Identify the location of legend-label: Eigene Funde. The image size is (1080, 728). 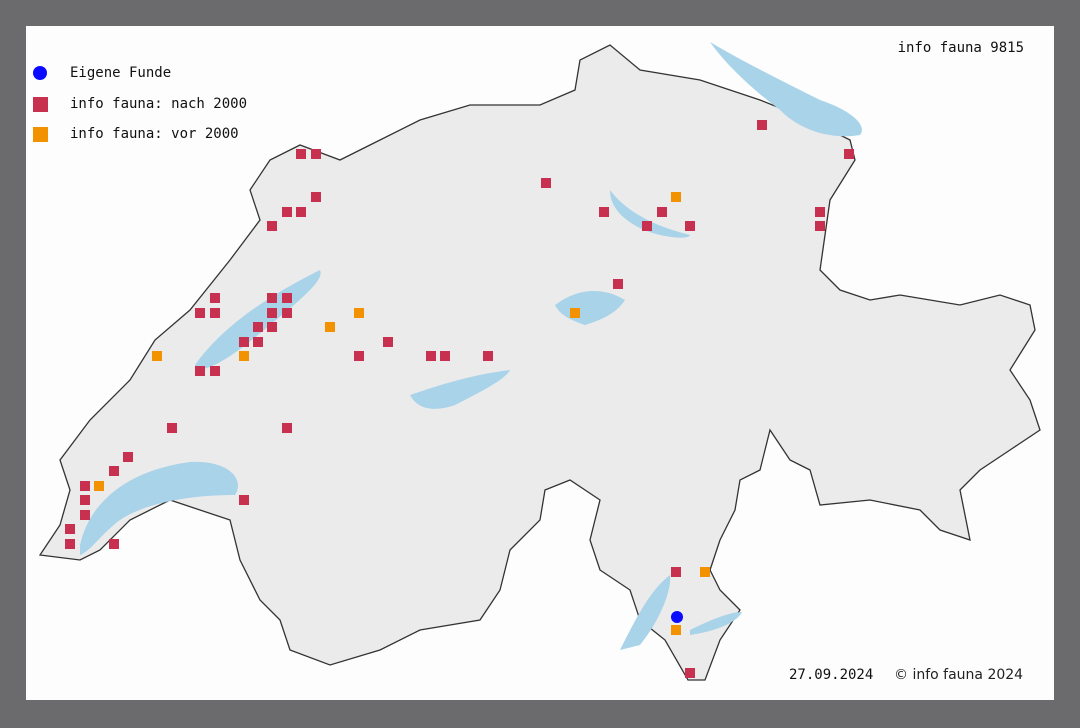
(121, 73).